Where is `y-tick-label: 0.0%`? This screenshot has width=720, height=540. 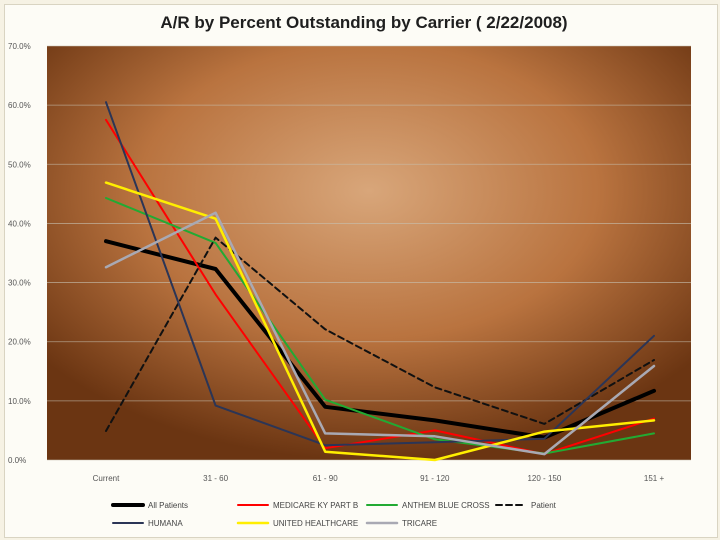 y-tick-label: 0.0% is located at coordinates (17, 460).